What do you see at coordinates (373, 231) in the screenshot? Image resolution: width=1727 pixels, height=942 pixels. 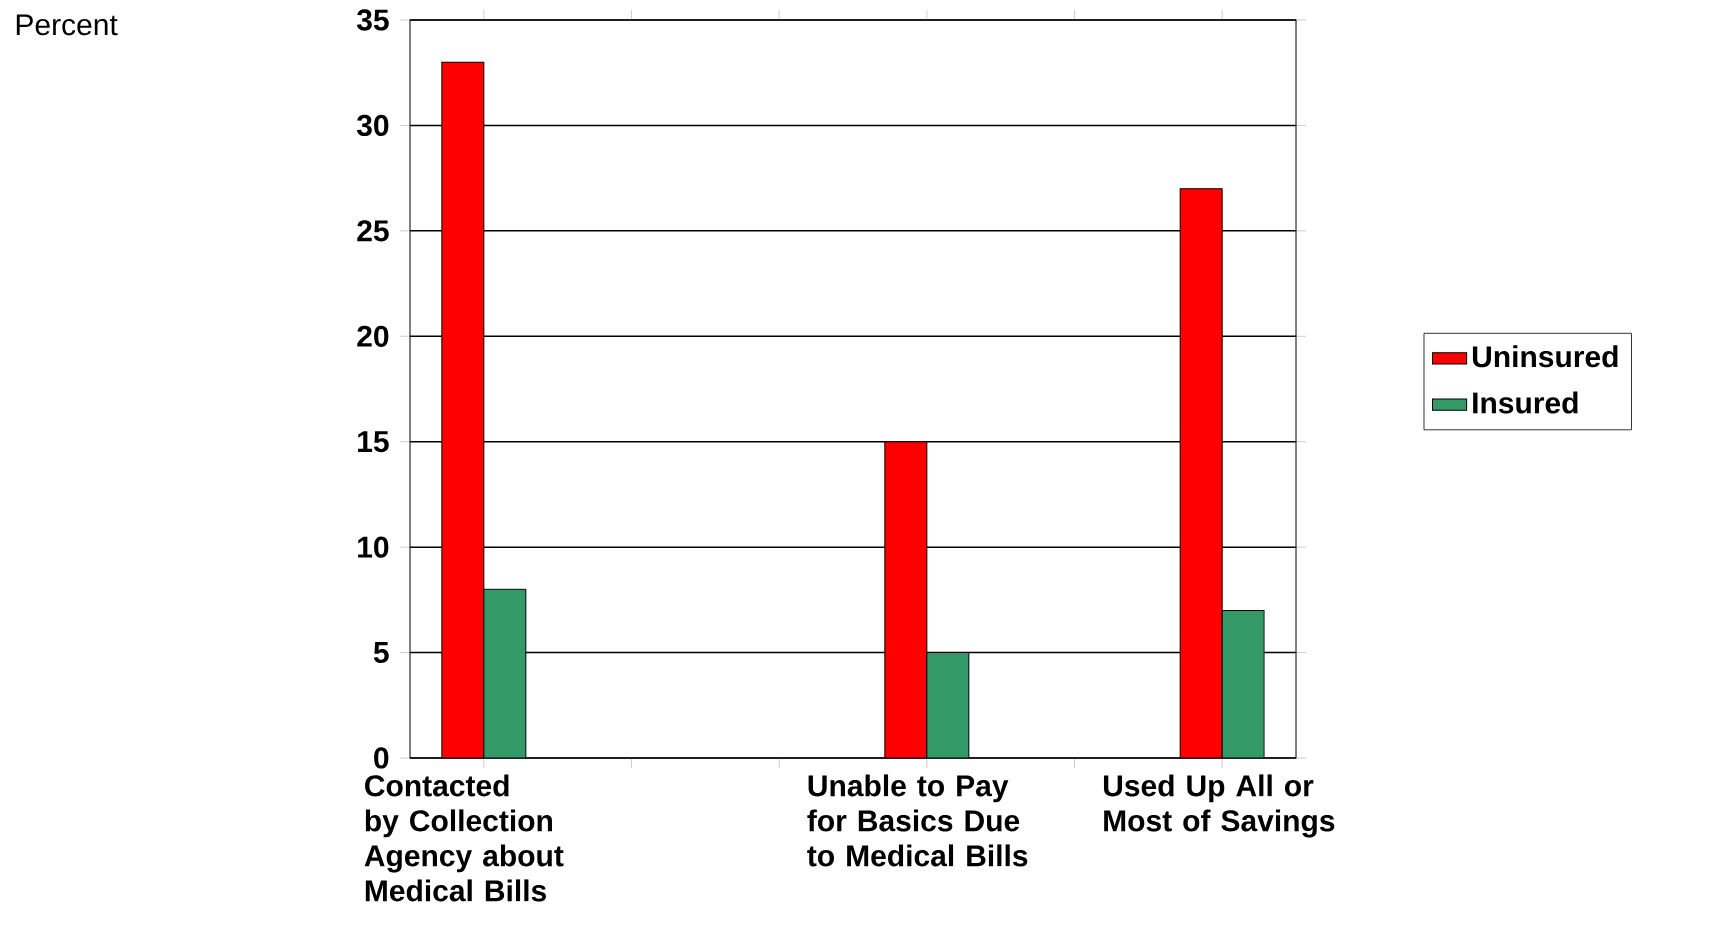 I see `y-tick-label: 25` at bounding box center [373, 231].